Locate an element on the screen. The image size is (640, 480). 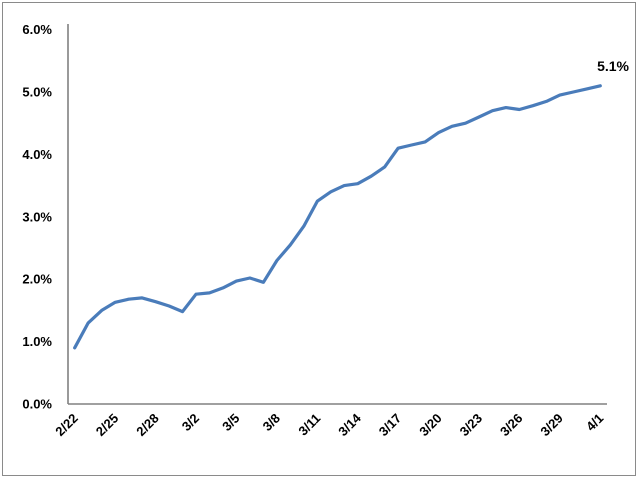
x-axis-tick-label: 3/20 is located at coordinates (430, 425).